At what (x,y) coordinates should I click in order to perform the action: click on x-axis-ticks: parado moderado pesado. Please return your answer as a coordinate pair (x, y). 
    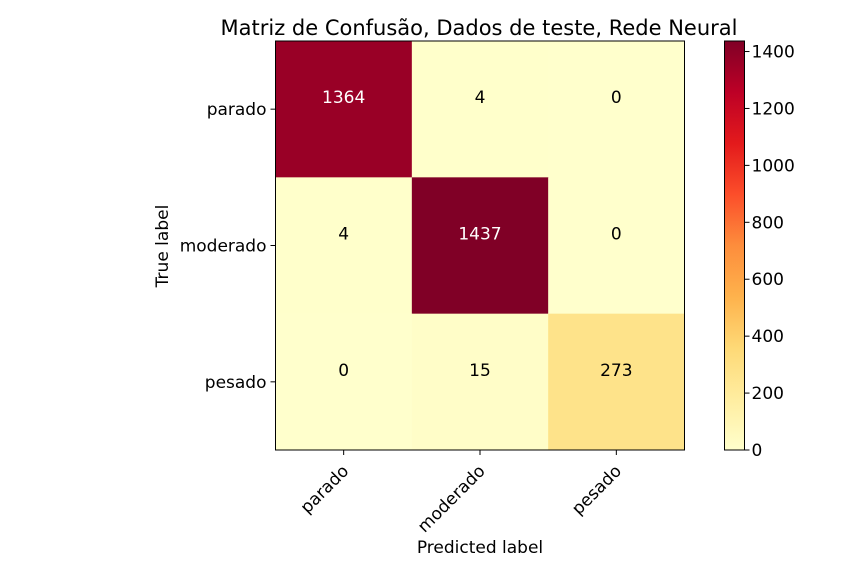
    Looking at the image, I should click on (461, 493).